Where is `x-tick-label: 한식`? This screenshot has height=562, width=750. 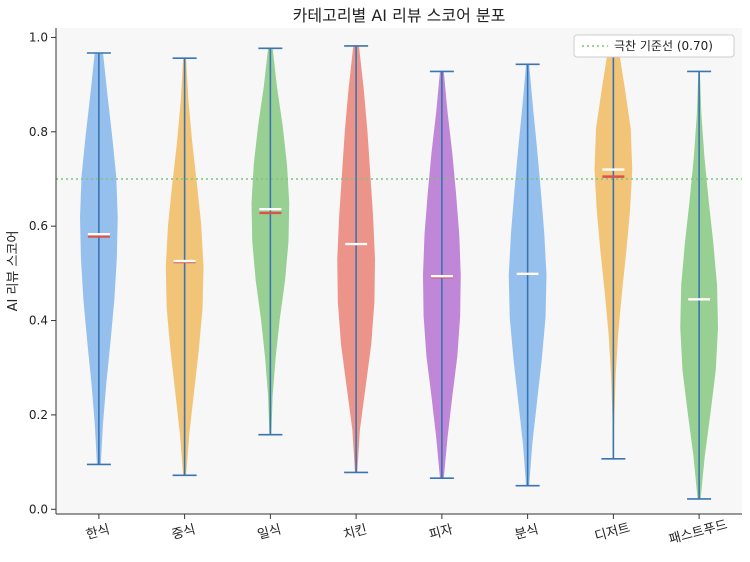
x-tick-label: 한식 is located at coordinates (97, 532).